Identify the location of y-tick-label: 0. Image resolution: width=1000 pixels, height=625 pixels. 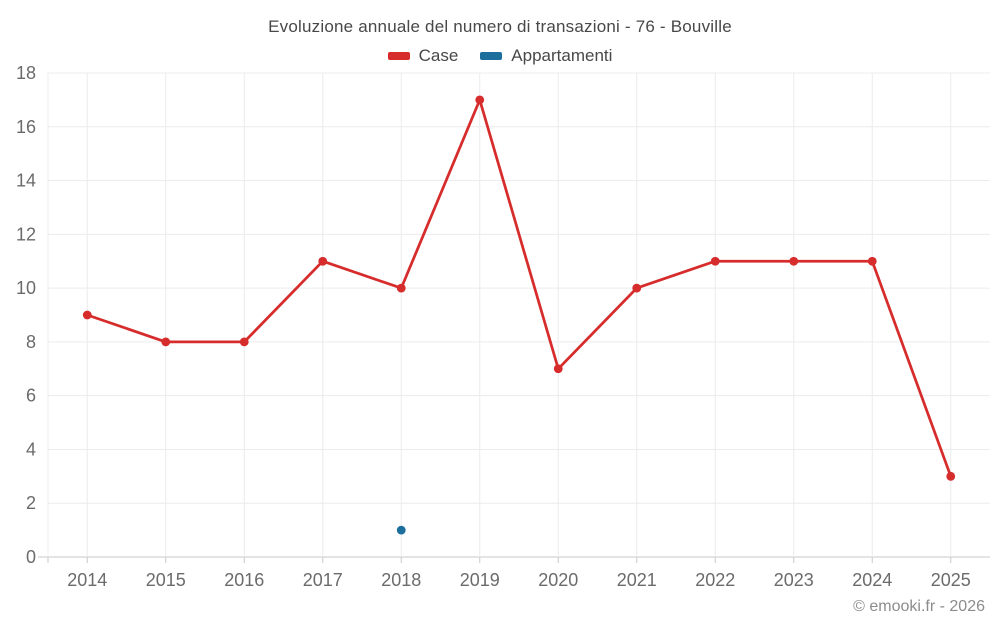
(31, 557).